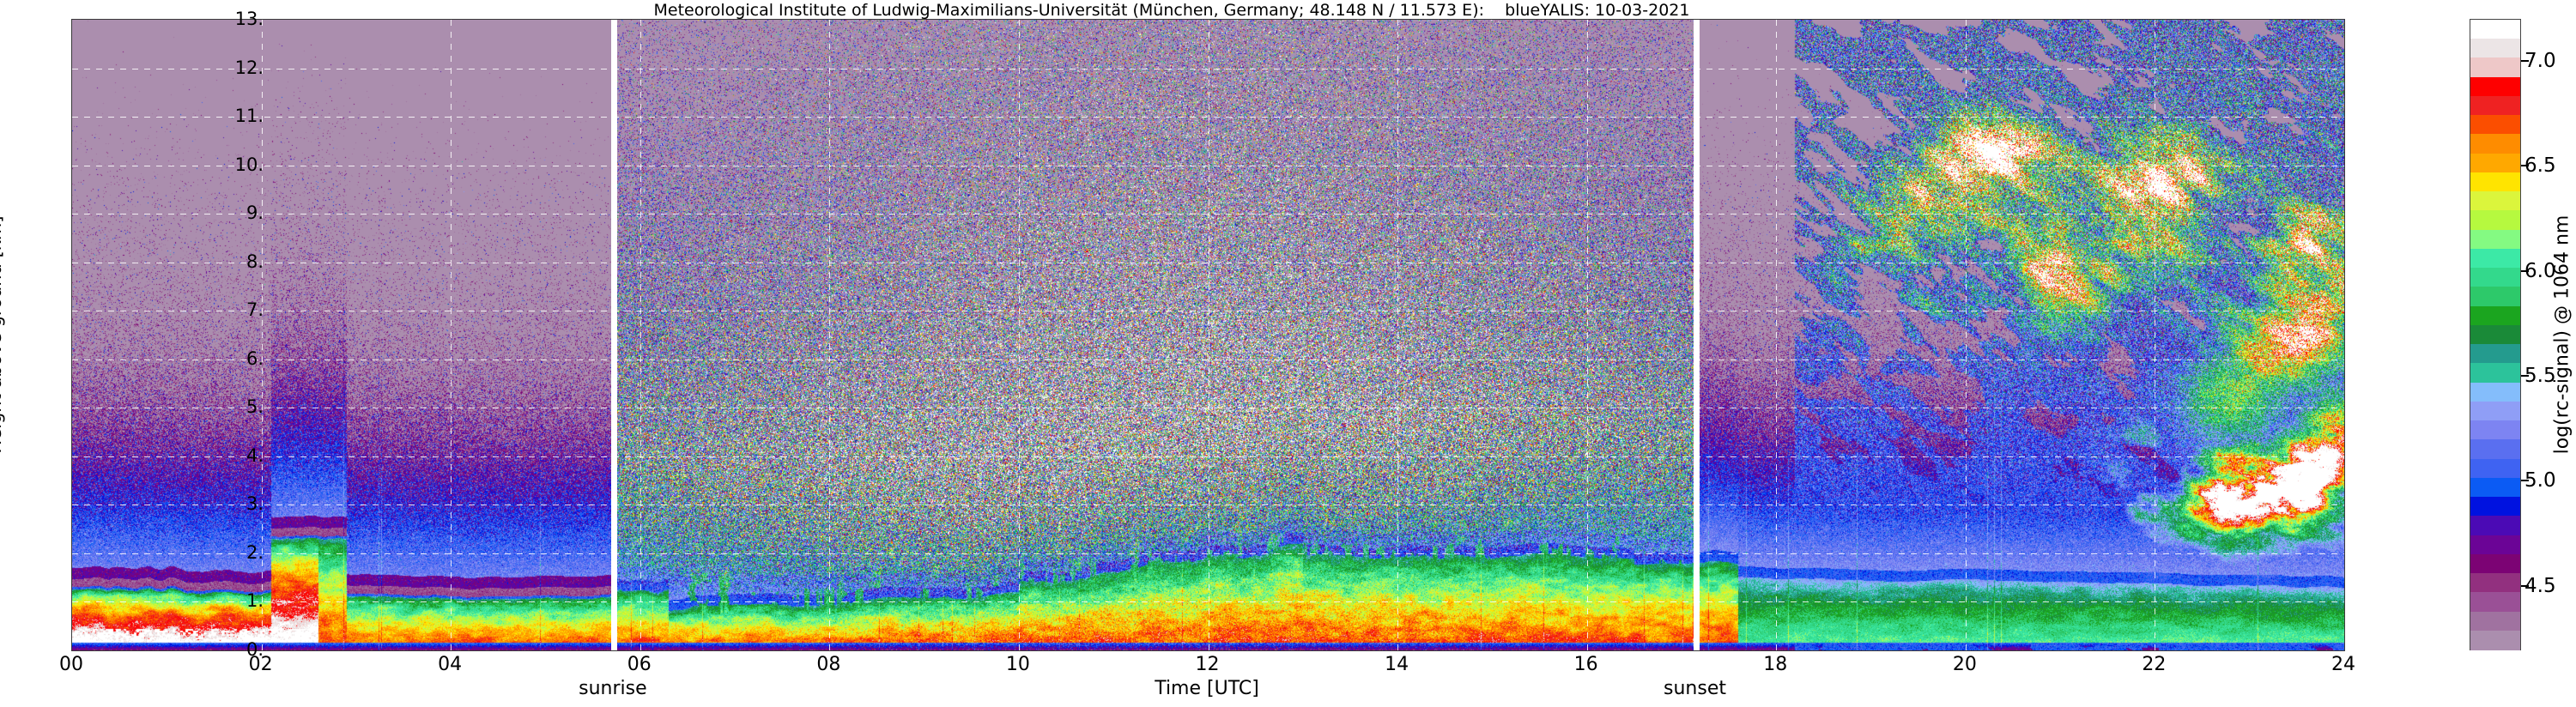  I want to click on y-tick-label: 7., so click(254, 310).